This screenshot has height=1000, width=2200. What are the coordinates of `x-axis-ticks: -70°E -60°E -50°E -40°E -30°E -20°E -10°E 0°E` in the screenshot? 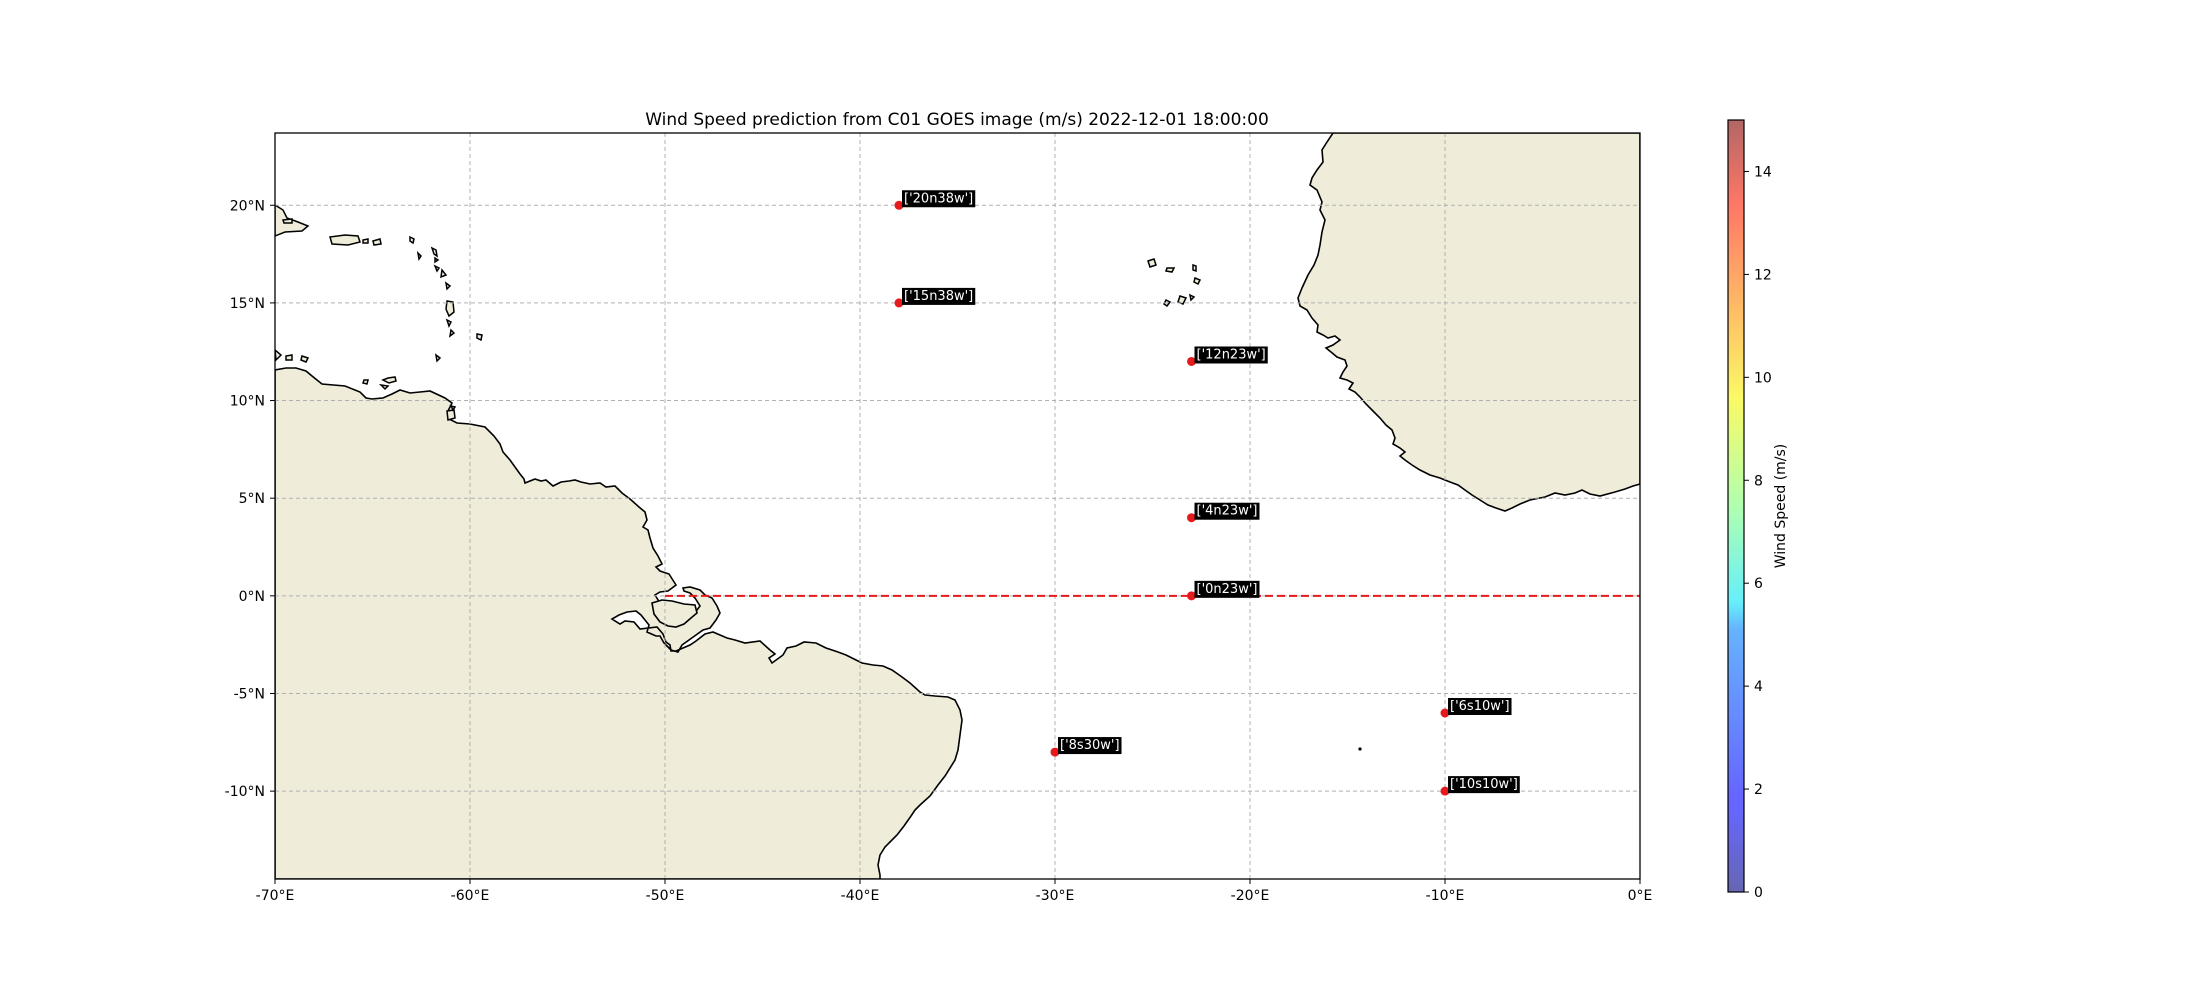 It's located at (954, 891).